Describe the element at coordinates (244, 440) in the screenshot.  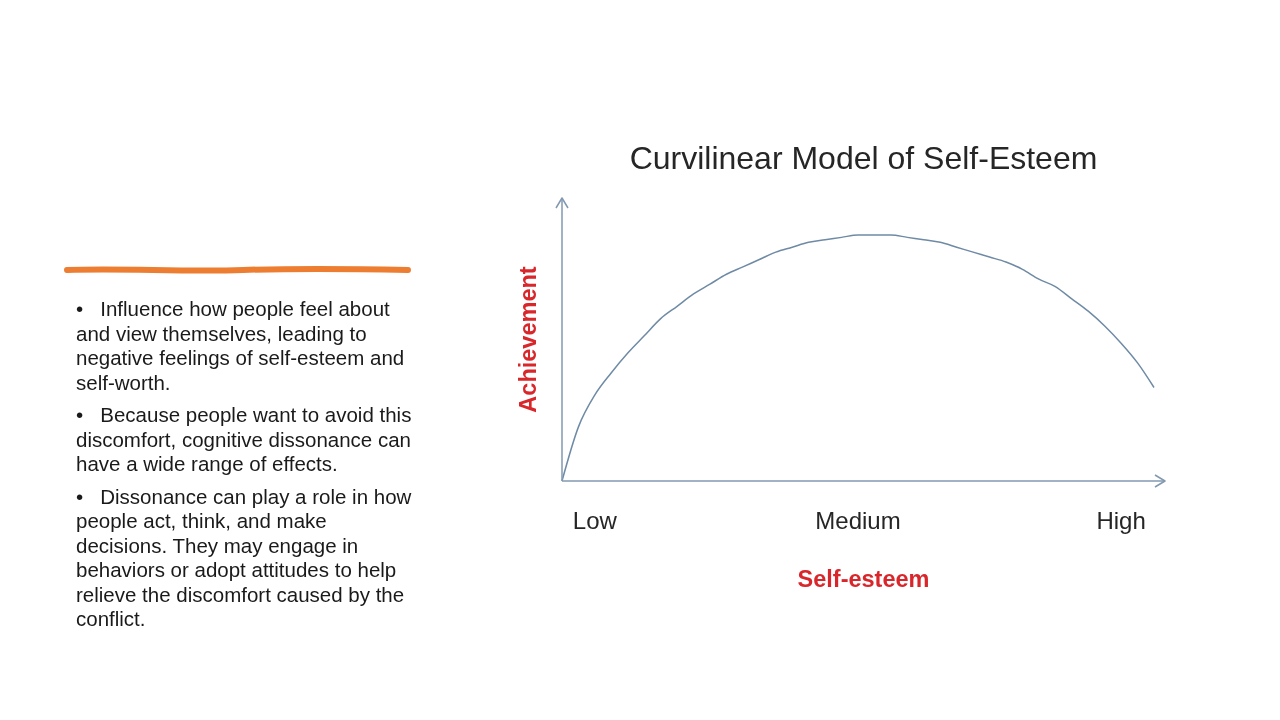
I see `text: • Because people want to avoid this discomfort, cognitive dissonance can have a wide range of effects.` at that location.